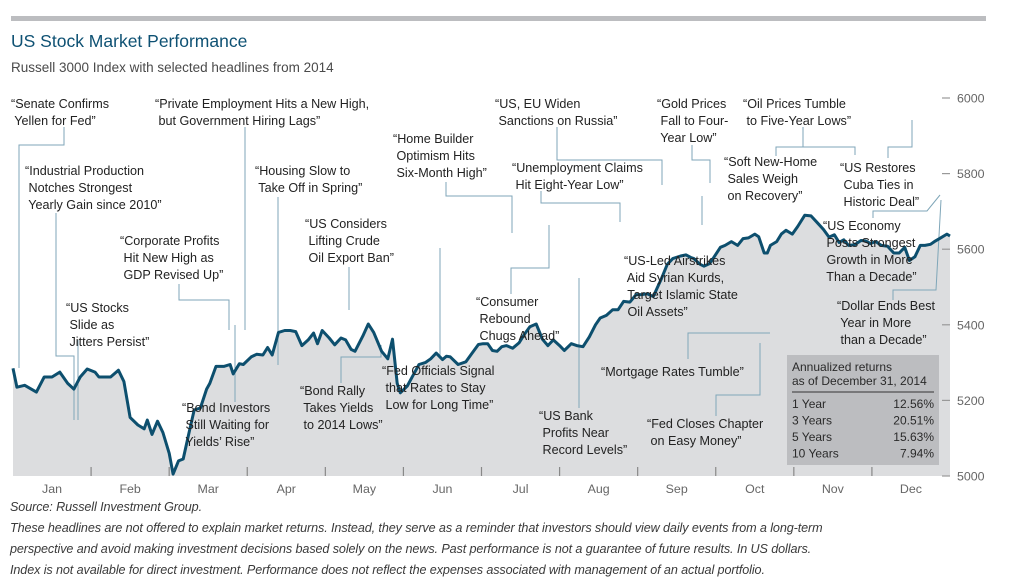  I want to click on y-tick-label: 5200, so click(971, 401).